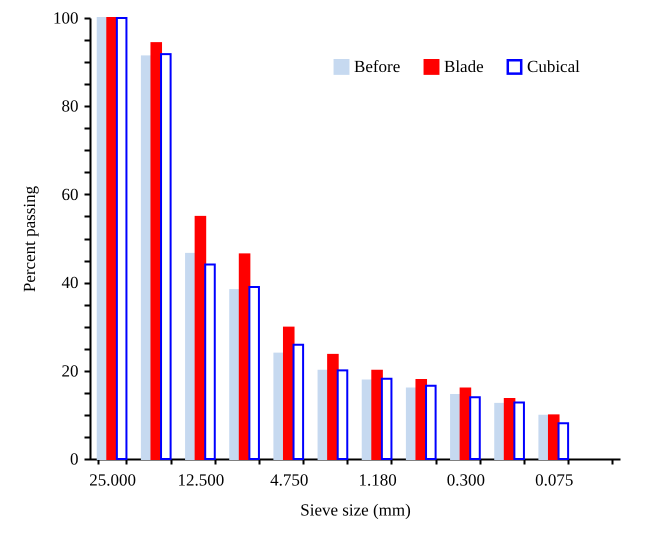 The height and width of the screenshot is (533, 649). I want to click on y-tick-label: 100, so click(65, 18).